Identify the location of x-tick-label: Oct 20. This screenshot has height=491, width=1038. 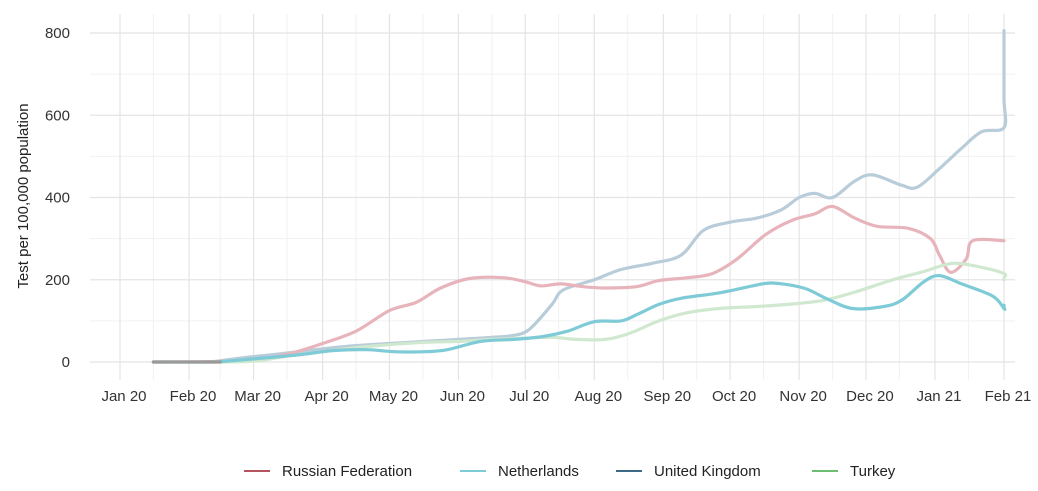
(734, 396).